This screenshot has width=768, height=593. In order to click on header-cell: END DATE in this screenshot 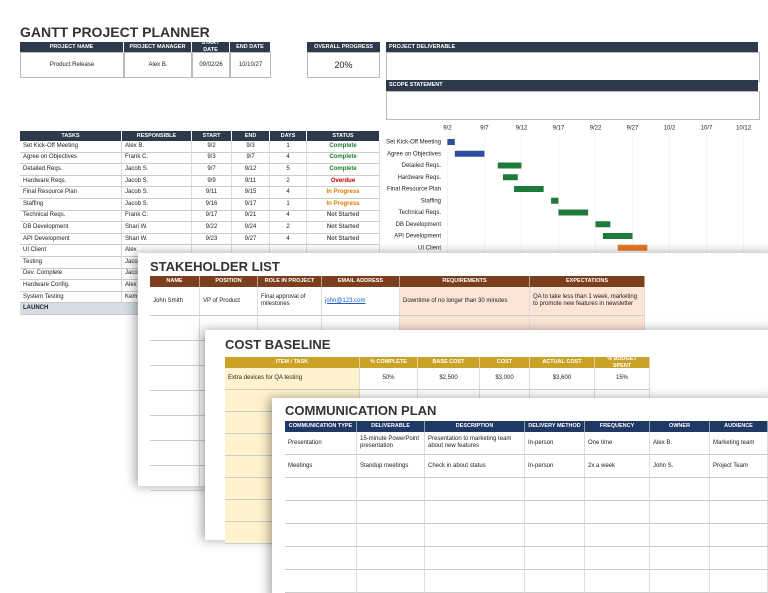, I will do `click(250, 47)`.